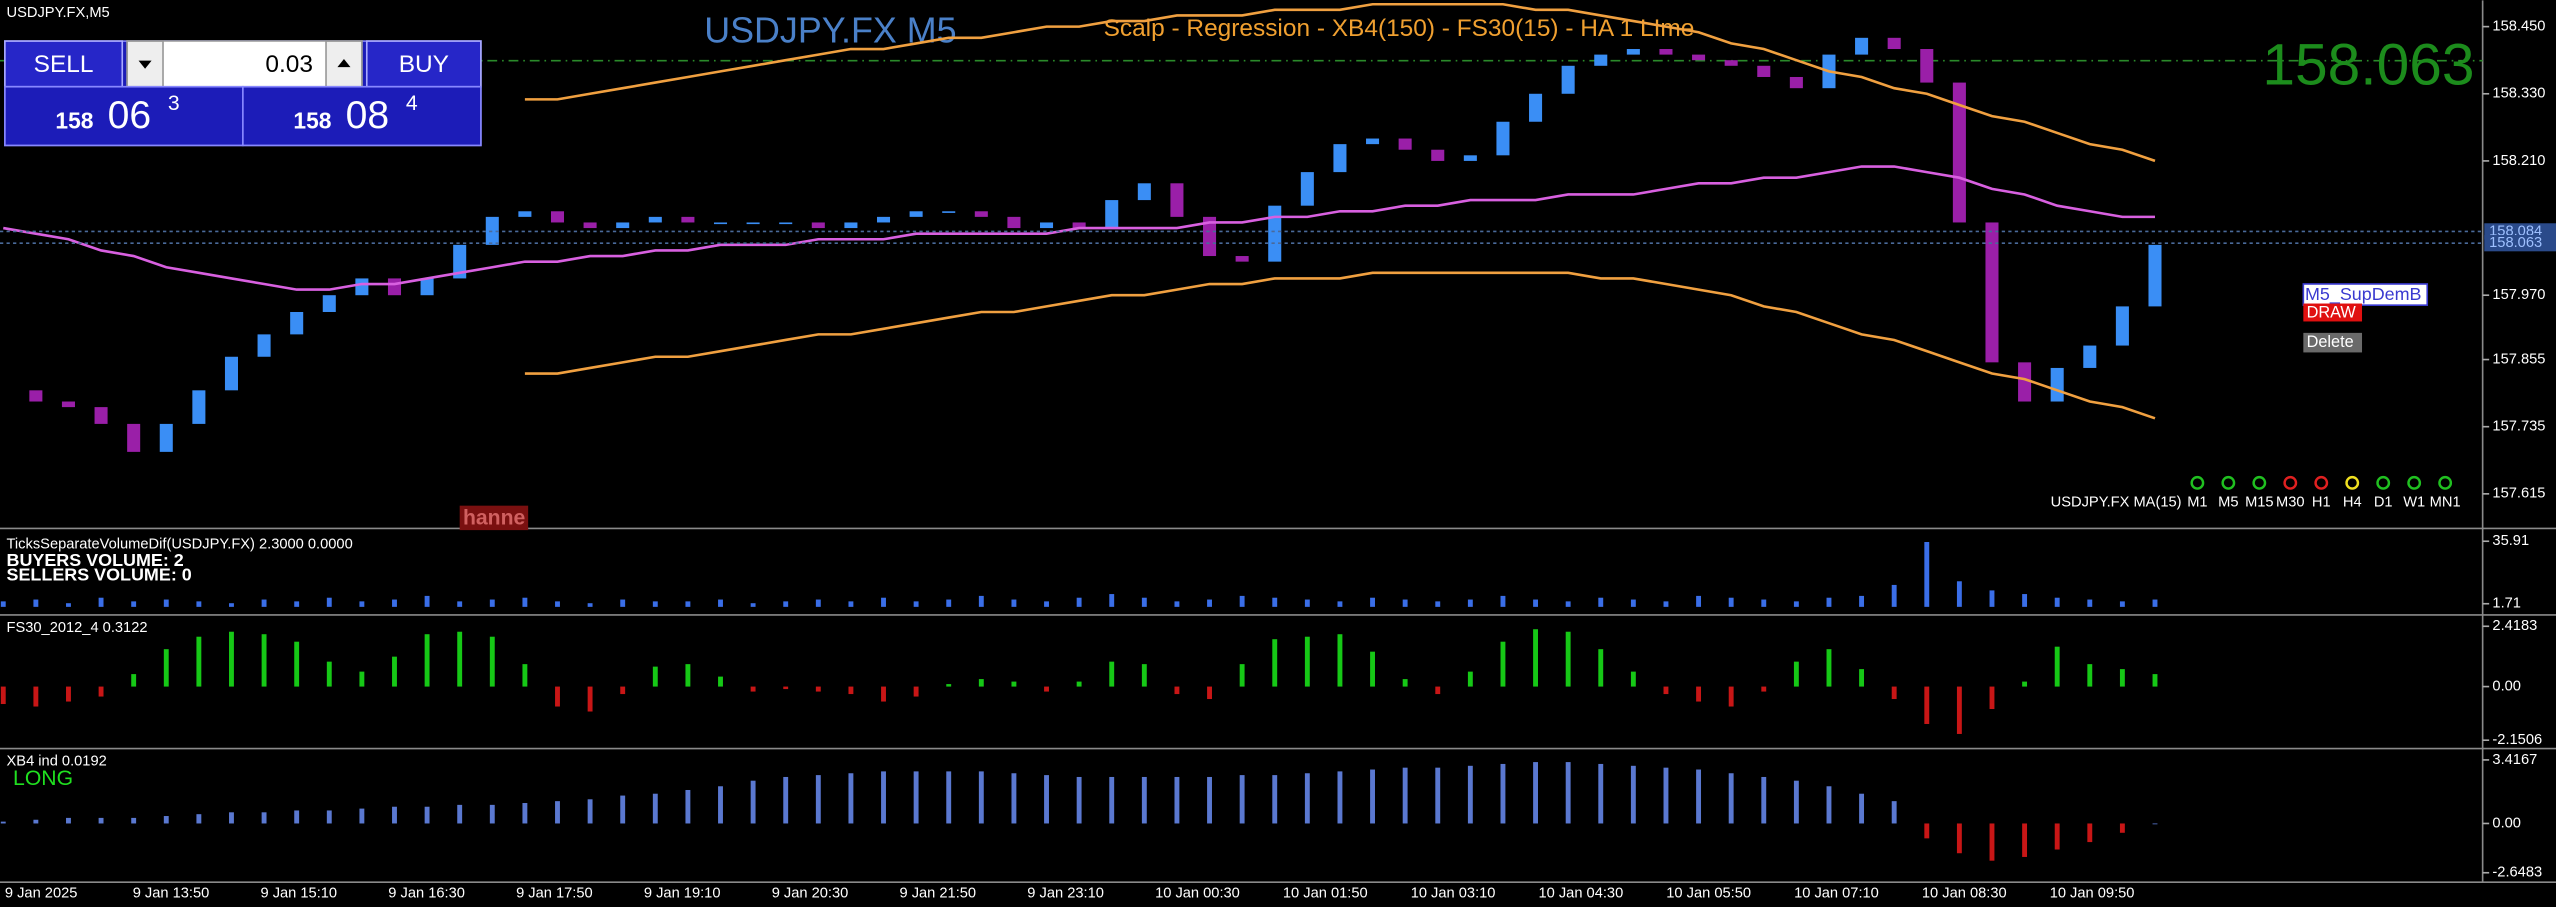 The width and height of the screenshot is (2556, 907). I want to click on timeframe-label: M30, so click(2290, 502).